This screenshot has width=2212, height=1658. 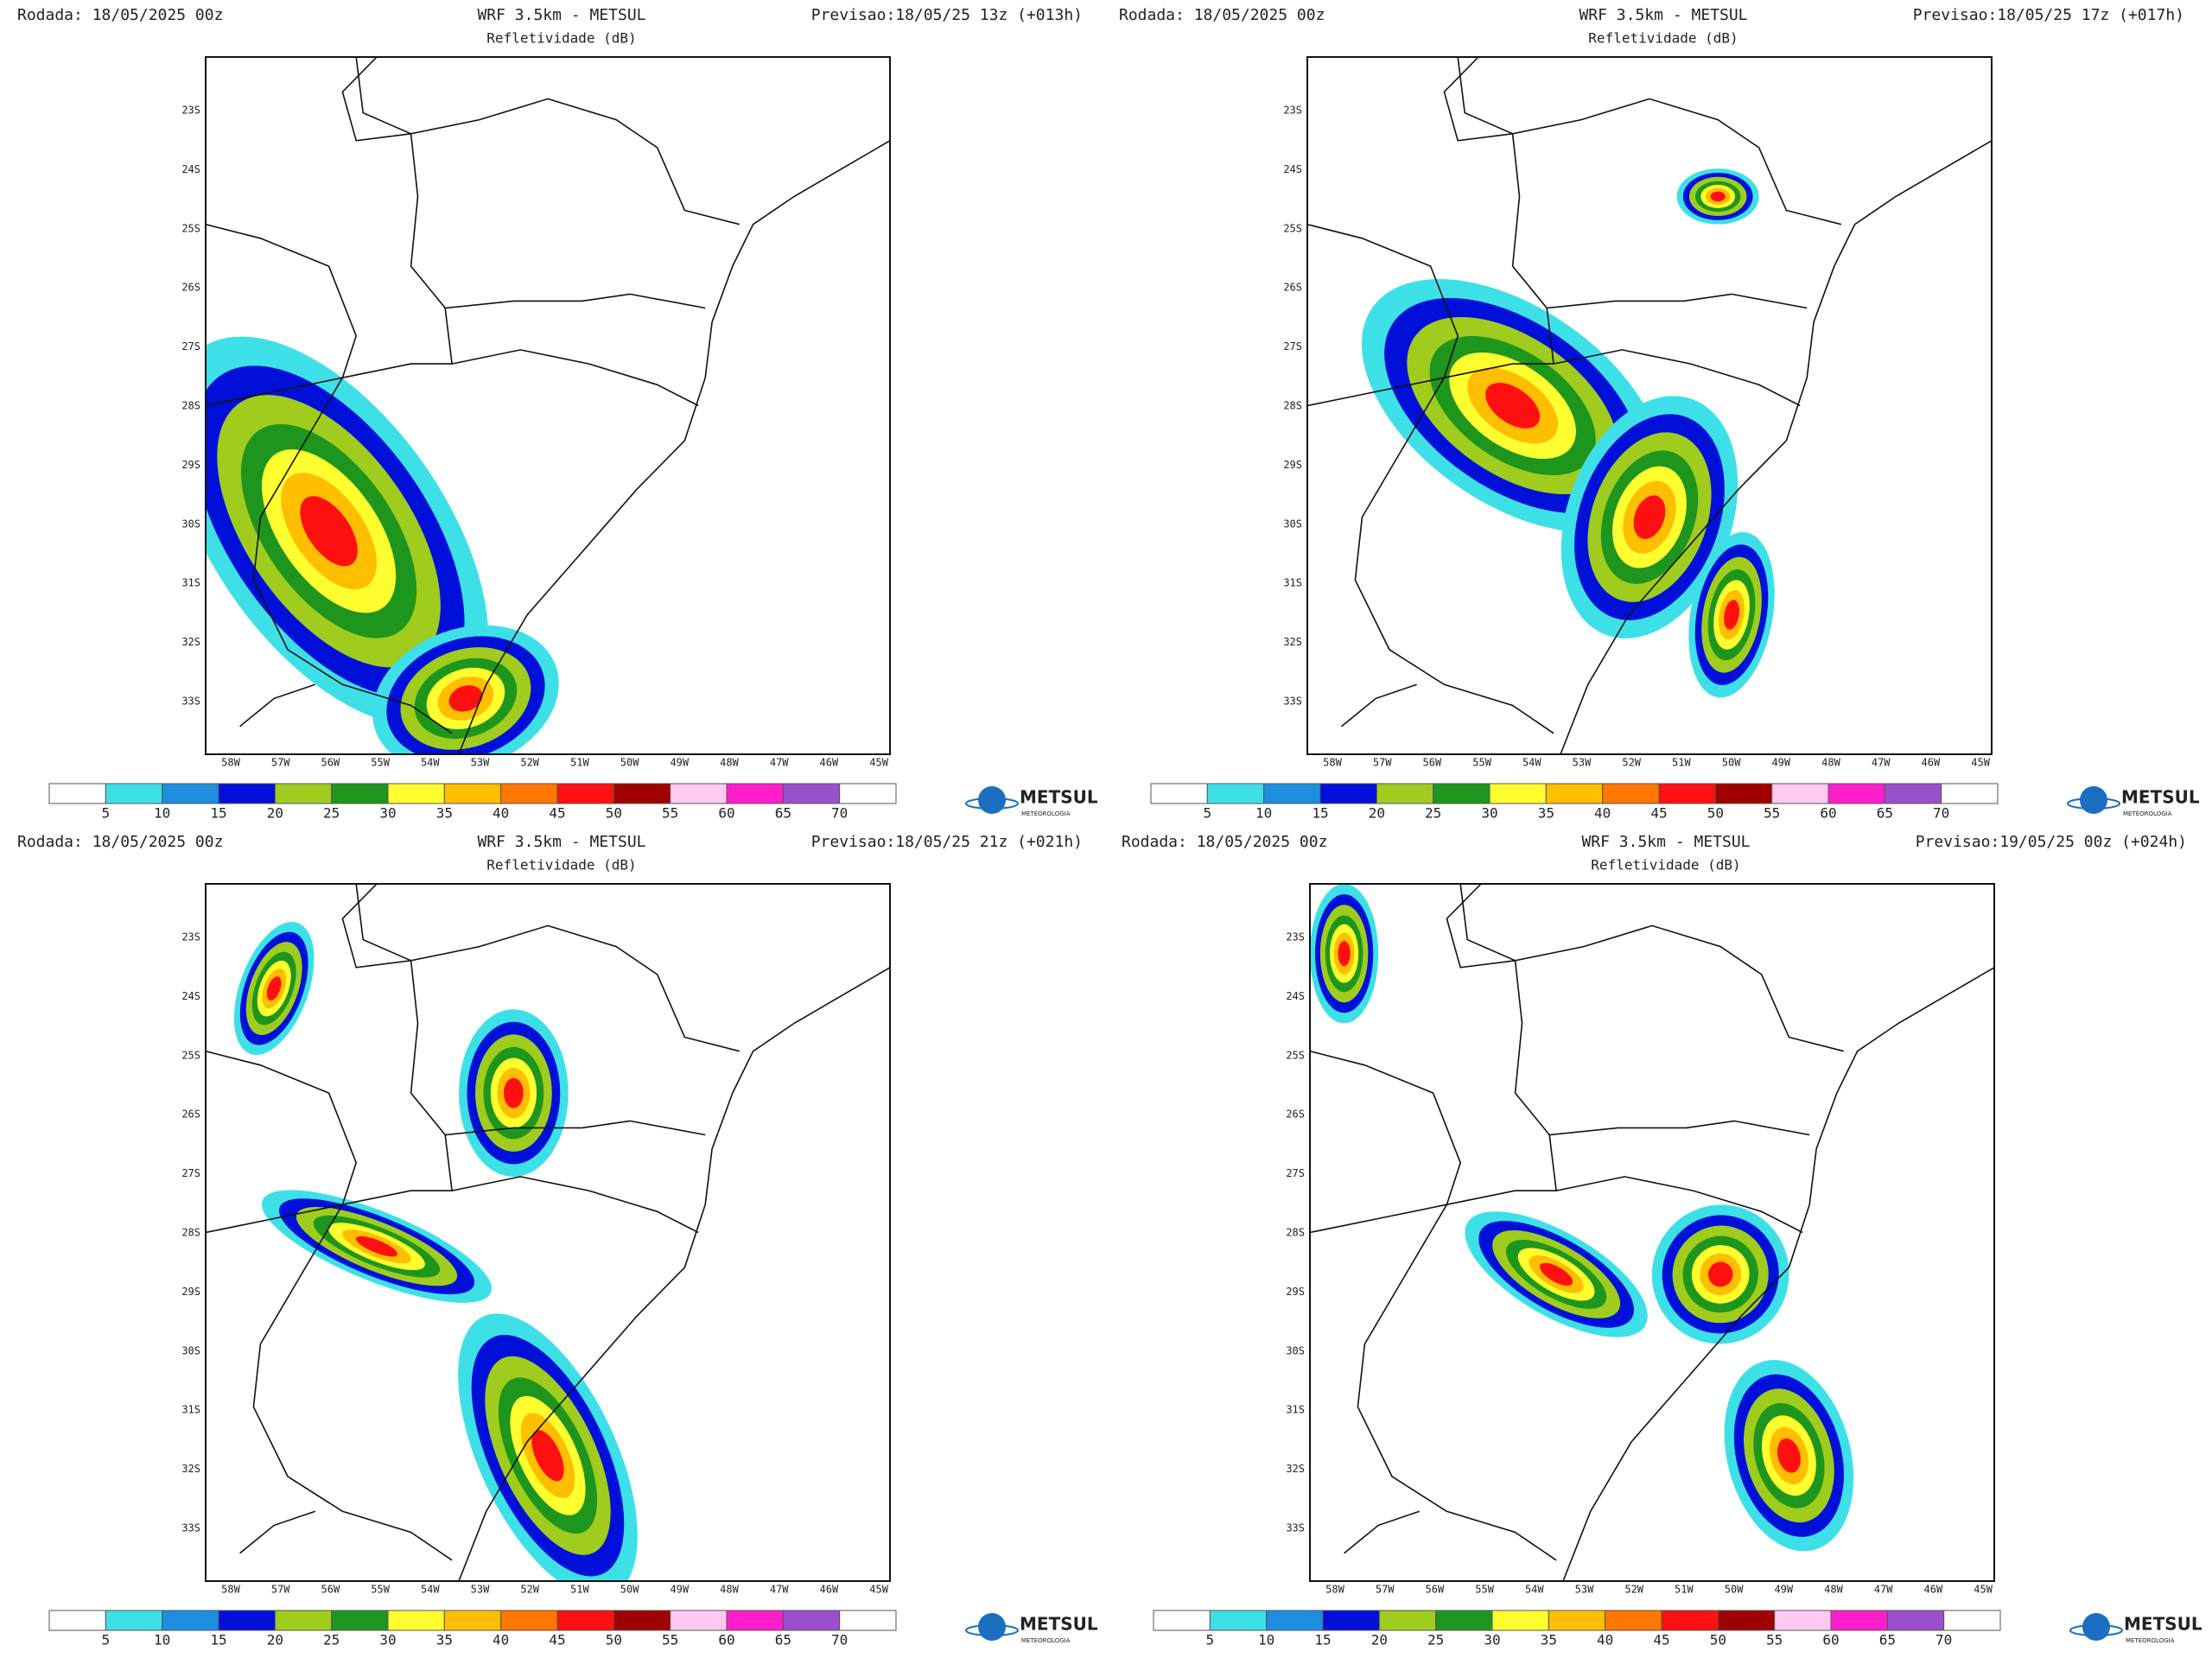 What do you see at coordinates (162, 813) in the screenshot?
I see `colorbar-tick: 10` at bounding box center [162, 813].